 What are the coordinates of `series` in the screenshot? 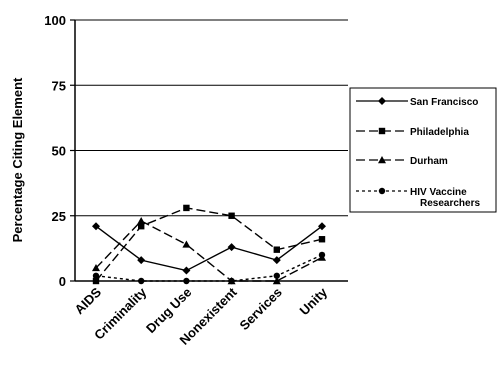 It's located at (209, 244).